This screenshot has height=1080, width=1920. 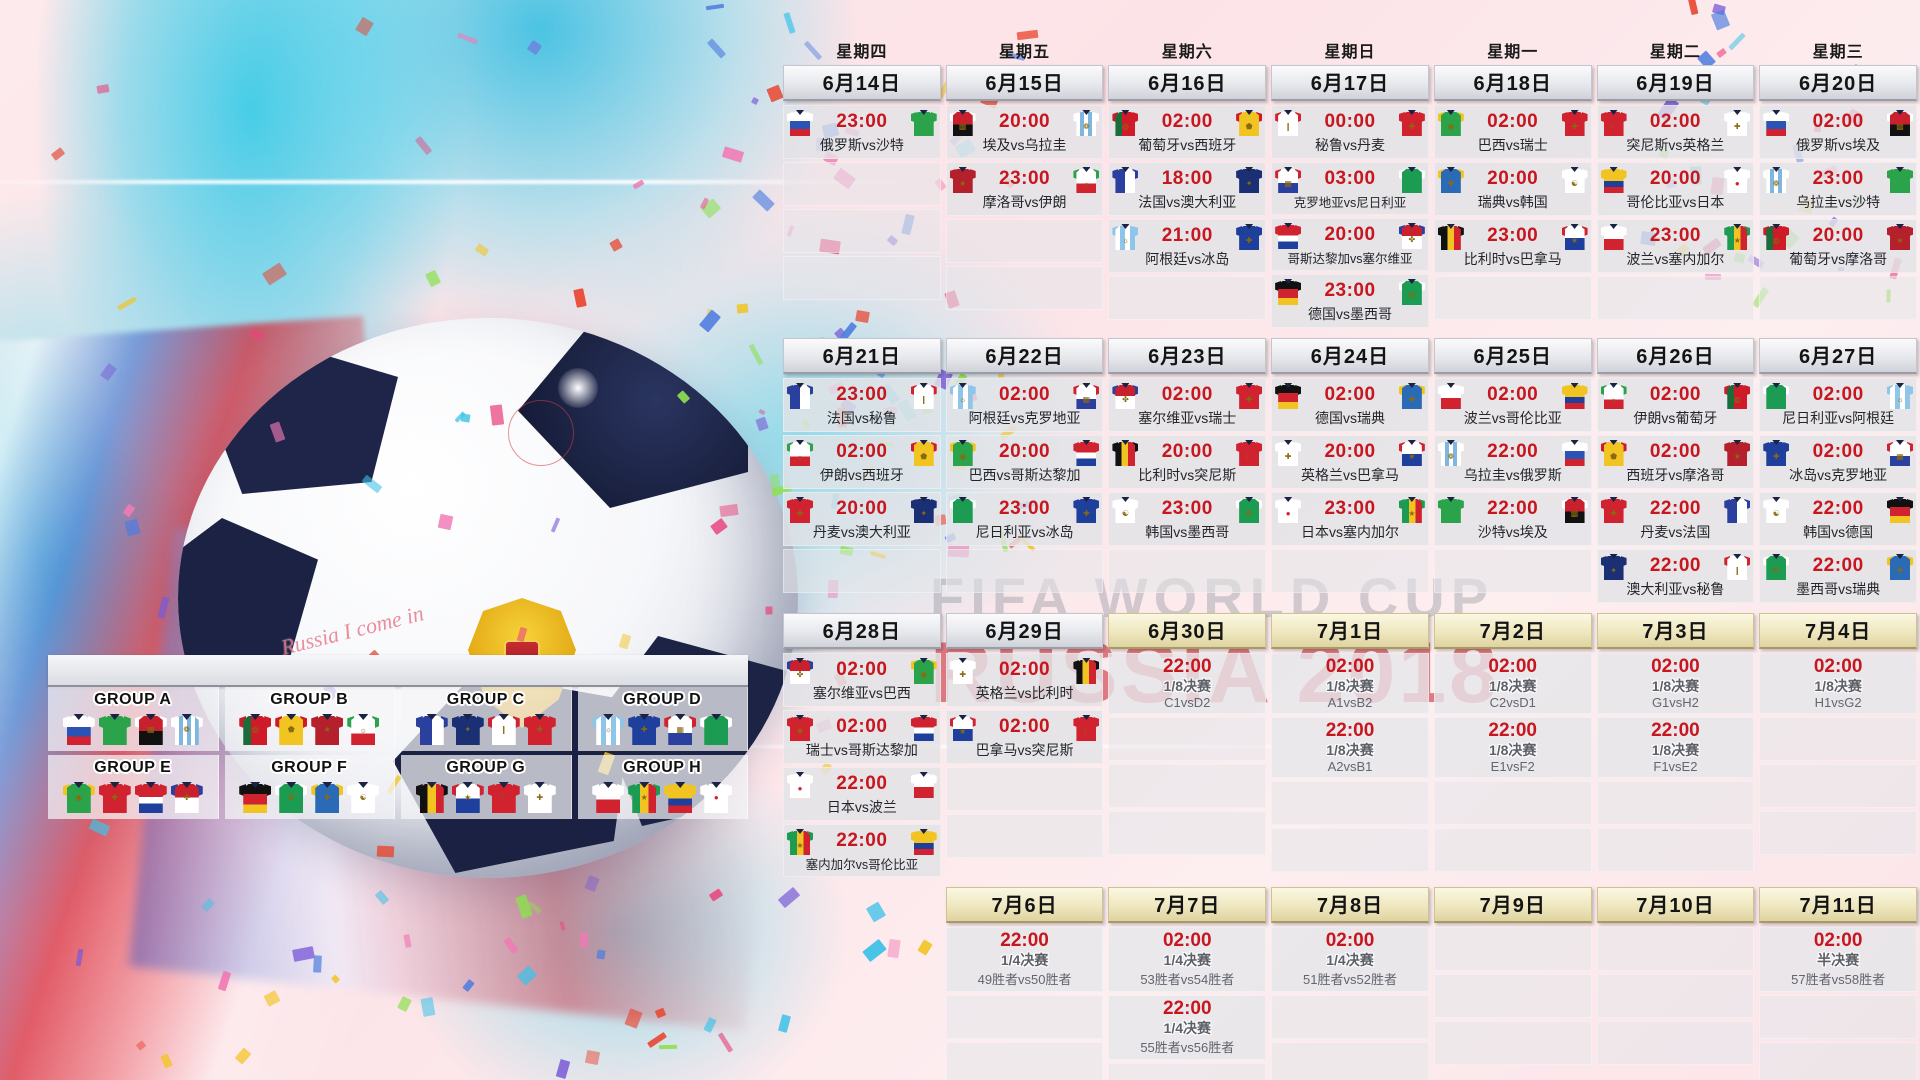 What do you see at coordinates (1350, 959) in the screenshot?
I see `knockout-match-cell: 02:00 1/4决赛 51胜者vs52胜者` at bounding box center [1350, 959].